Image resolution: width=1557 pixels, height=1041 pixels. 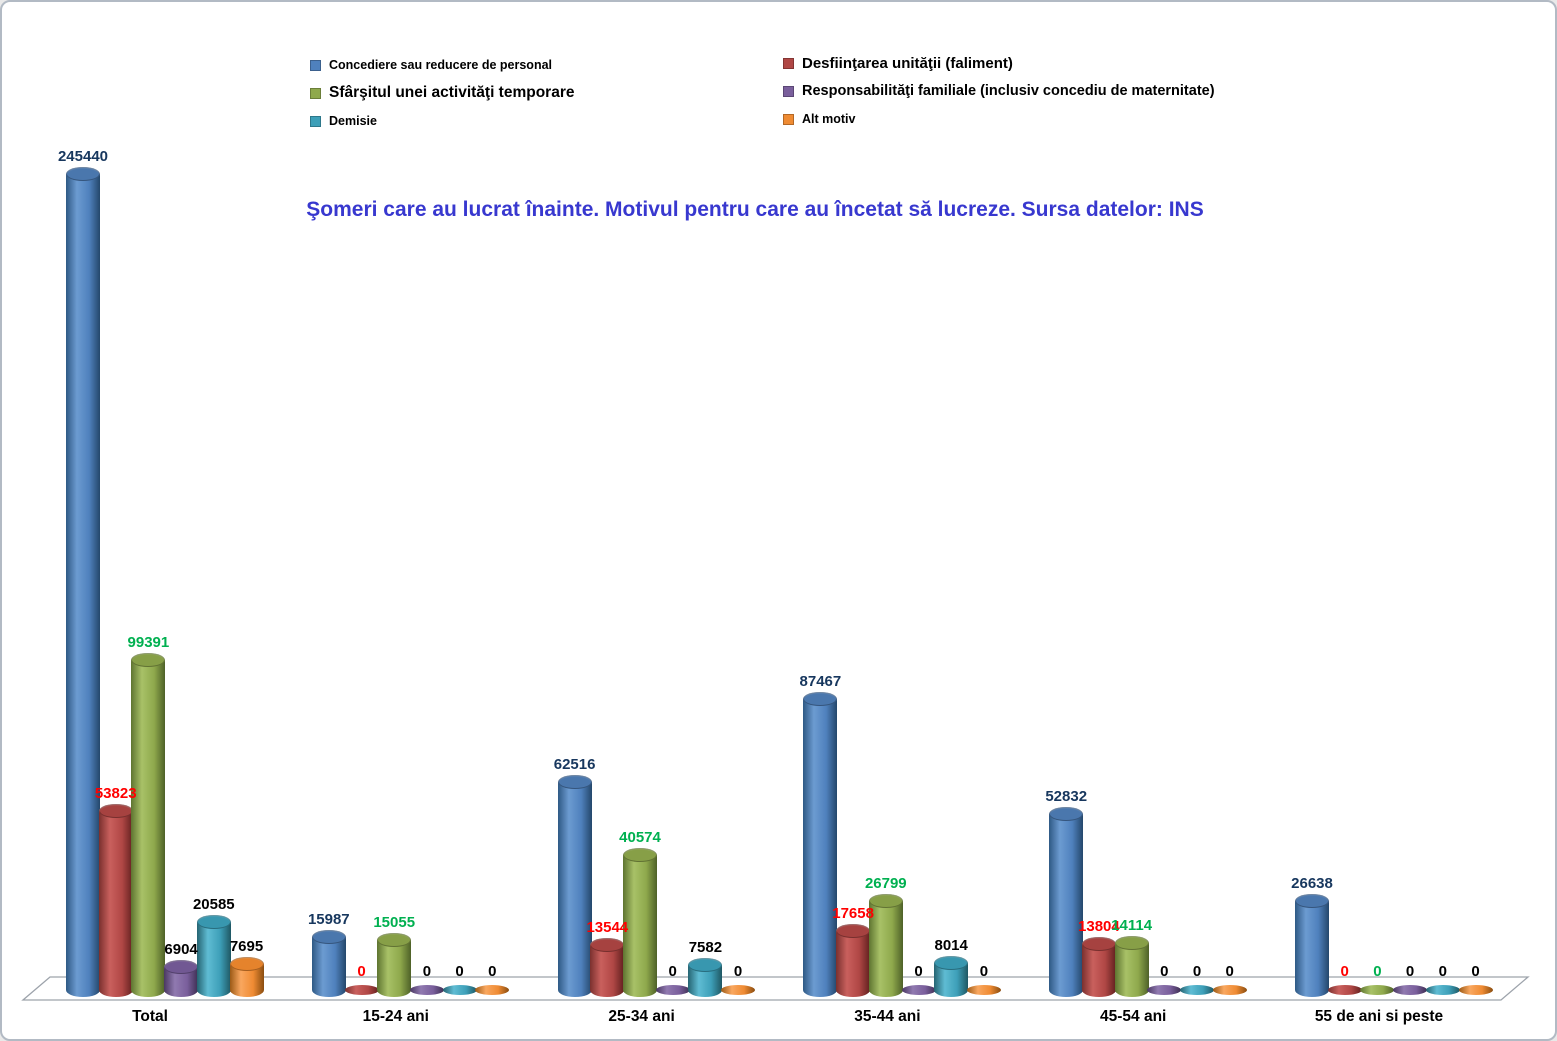 What do you see at coordinates (150, 1016) in the screenshot?
I see `category-label: Total` at bounding box center [150, 1016].